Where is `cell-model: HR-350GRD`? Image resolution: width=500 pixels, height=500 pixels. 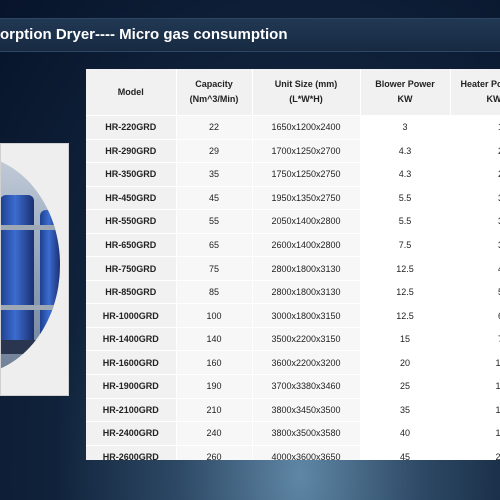
cell-model: HR-350GRD is located at coordinates (131, 174).